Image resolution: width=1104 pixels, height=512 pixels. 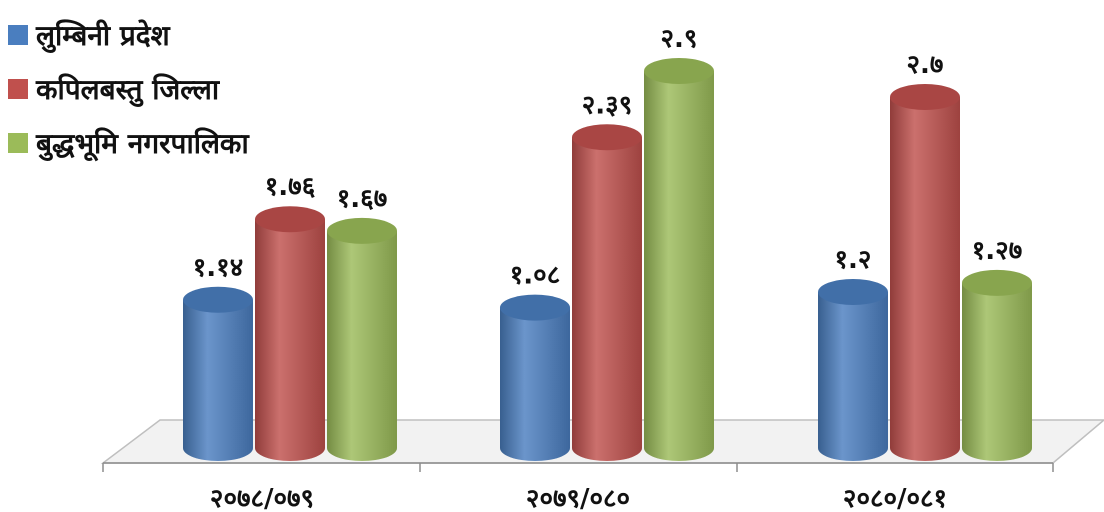 I want to click on legend-item-kapilbastu: कपिलबस्तु जिल्ला, so click(x=128, y=89).